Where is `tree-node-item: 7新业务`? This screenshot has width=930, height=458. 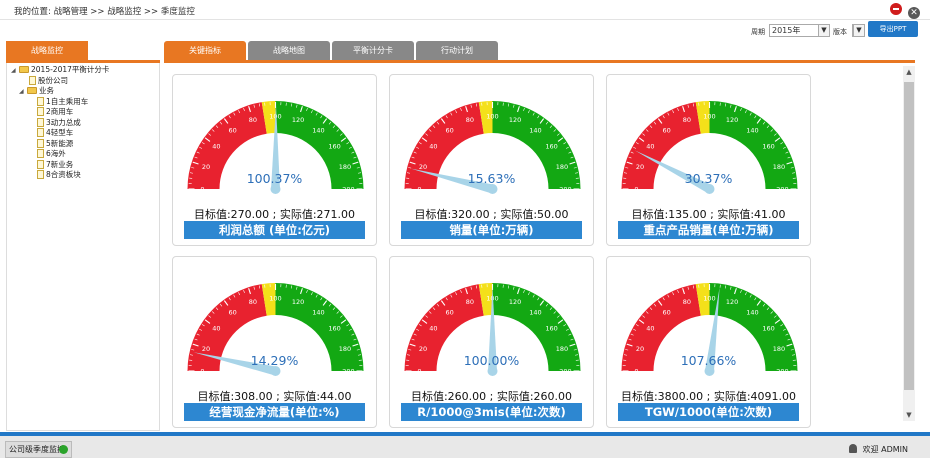 tree-node-item: 7新业务 is located at coordinates (60, 165).